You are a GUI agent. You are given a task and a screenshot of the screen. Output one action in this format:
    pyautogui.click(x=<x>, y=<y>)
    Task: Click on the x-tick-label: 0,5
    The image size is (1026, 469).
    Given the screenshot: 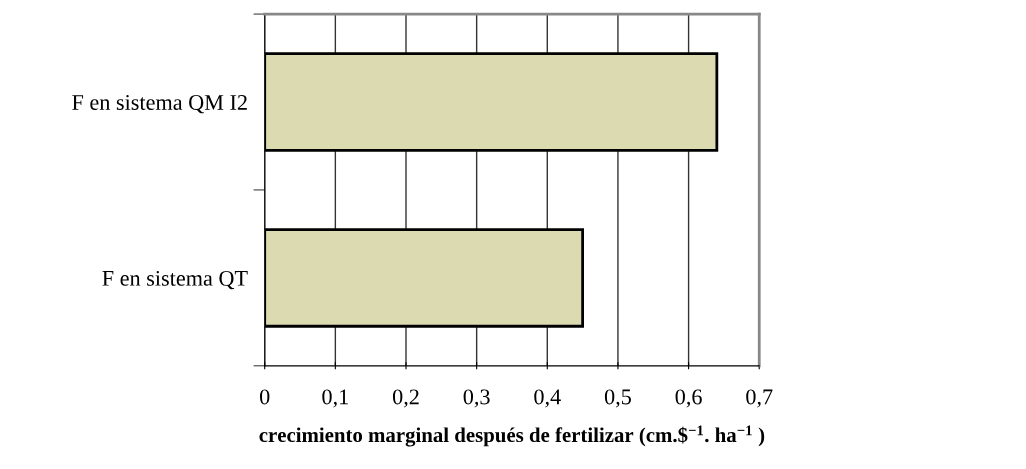 What is the action you would take?
    pyautogui.click(x=617, y=398)
    